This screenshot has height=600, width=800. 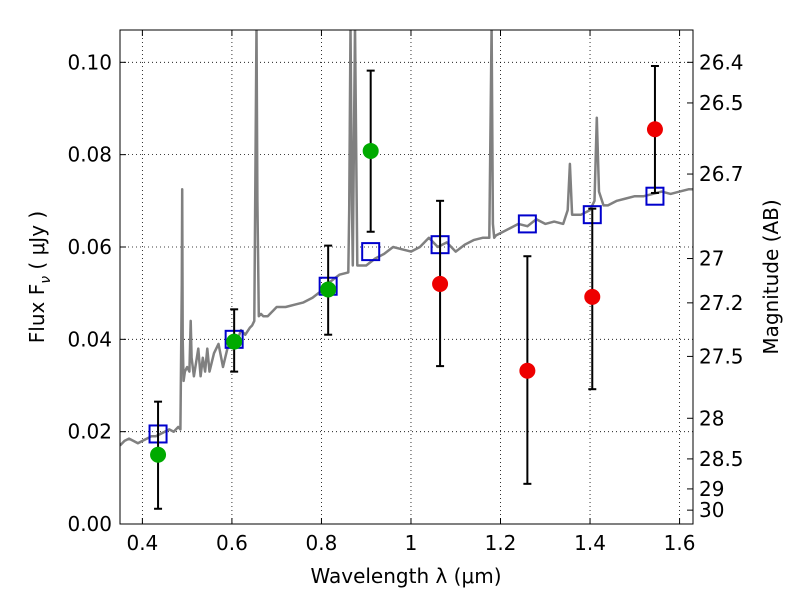 I want to click on x-tick-label: 1.4, so click(x=590, y=543).